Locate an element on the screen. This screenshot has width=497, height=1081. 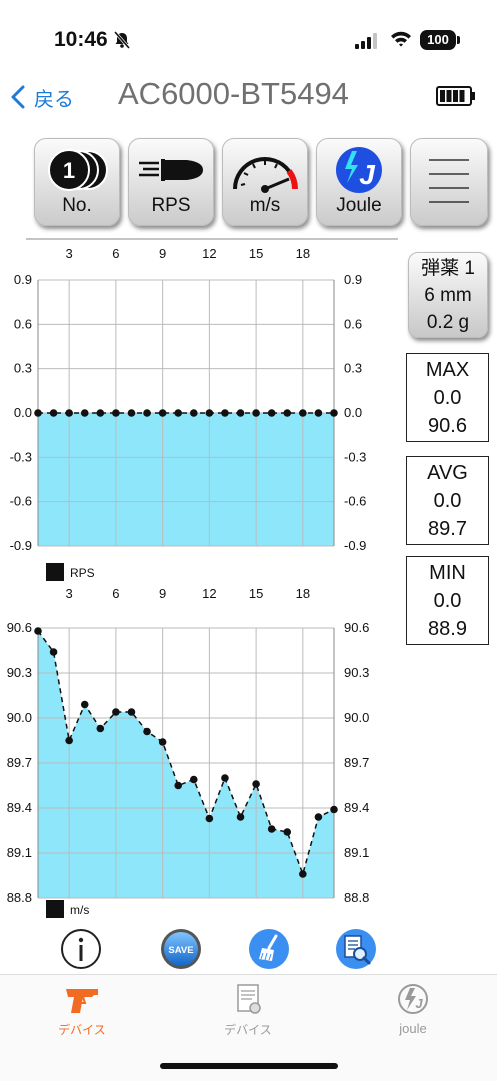
svg-text: J is located at coordinates (419, 1003).